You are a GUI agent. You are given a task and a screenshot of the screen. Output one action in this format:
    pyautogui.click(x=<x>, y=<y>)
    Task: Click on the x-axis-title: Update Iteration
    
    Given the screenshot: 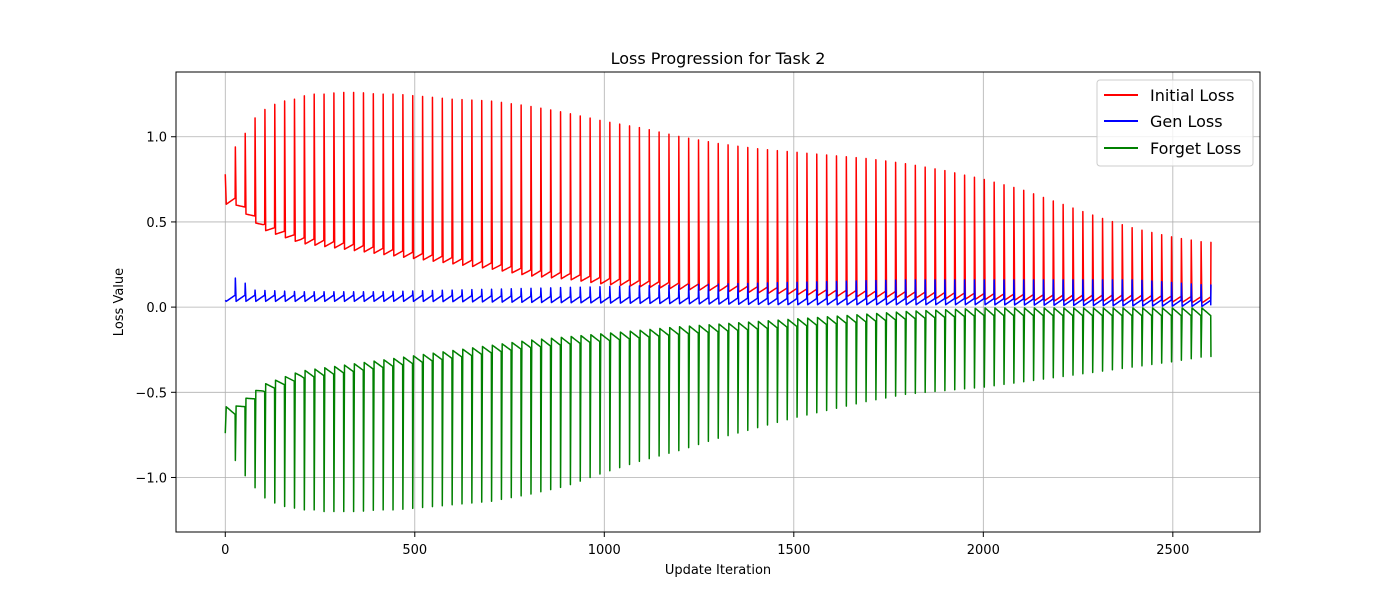 What is the action you would take?
    pyautogui.click(x=718, y=570)
    